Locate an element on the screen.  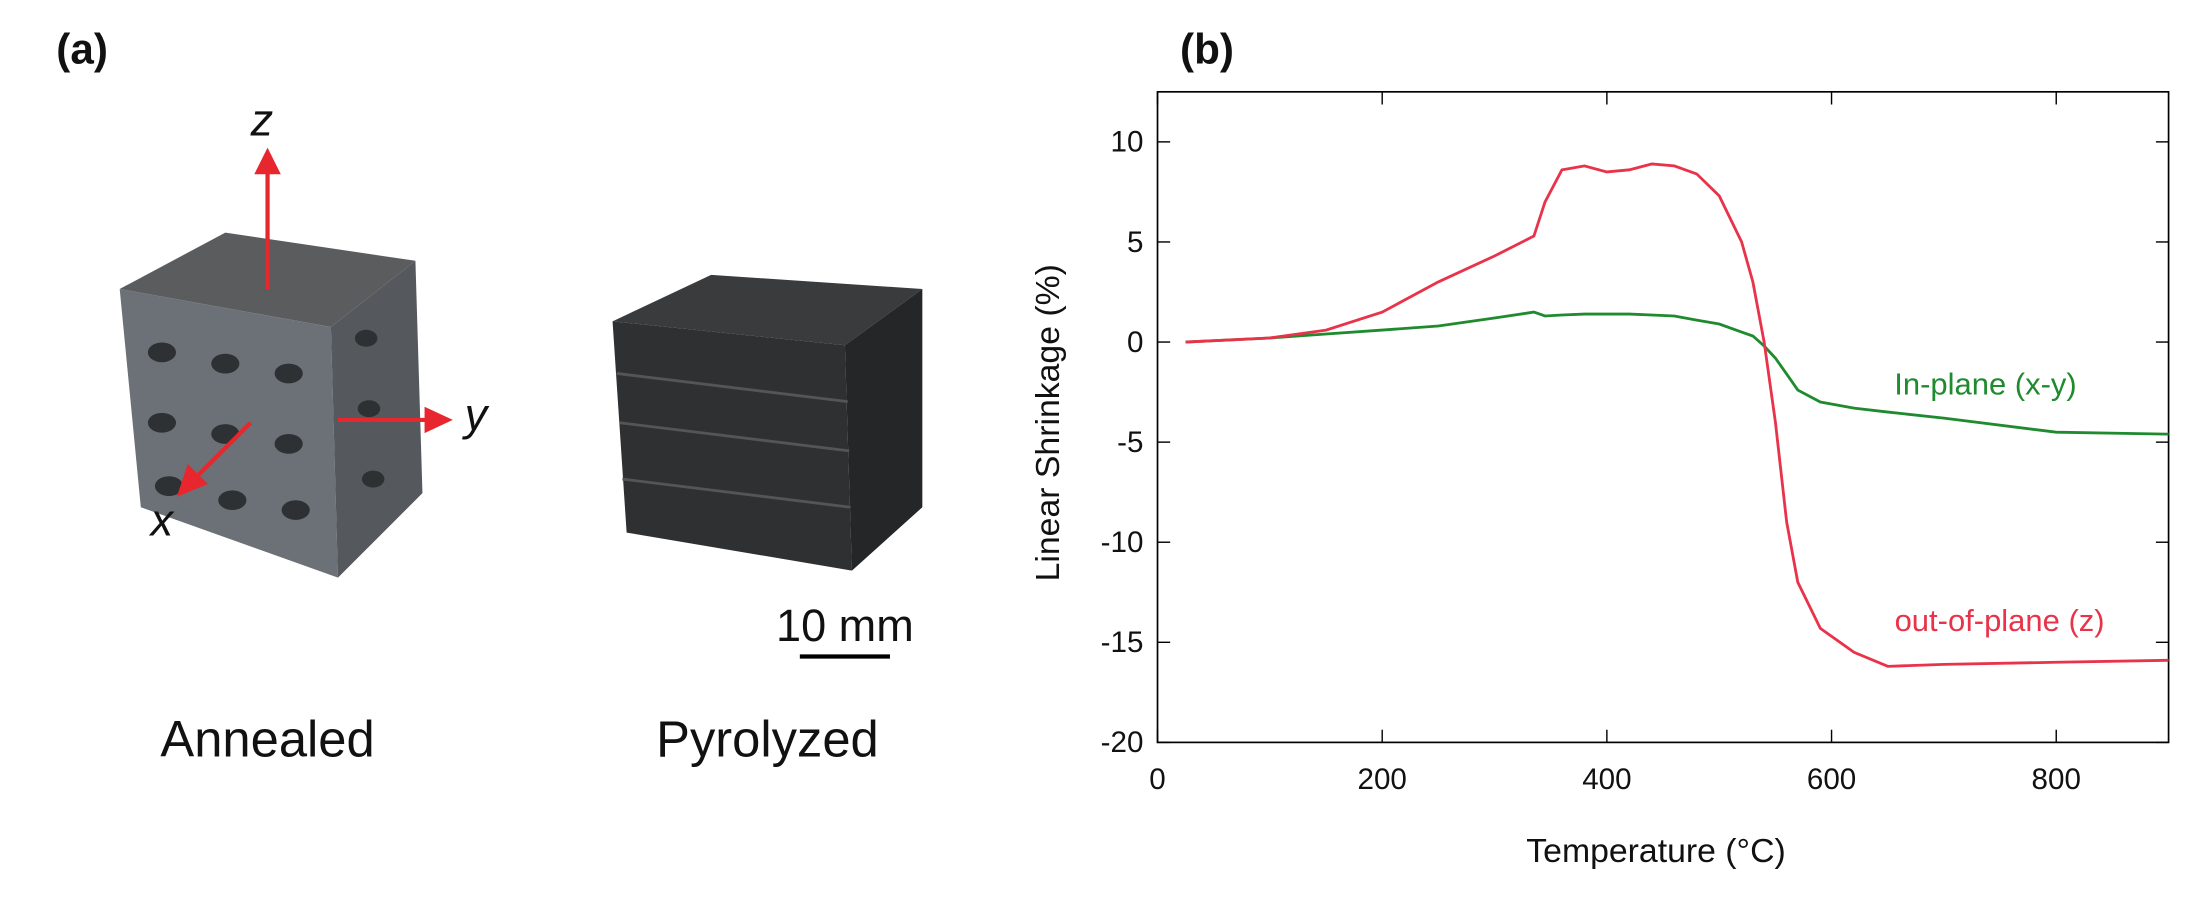
y-tick-label: -5 is located at coordinates (1130, 442).